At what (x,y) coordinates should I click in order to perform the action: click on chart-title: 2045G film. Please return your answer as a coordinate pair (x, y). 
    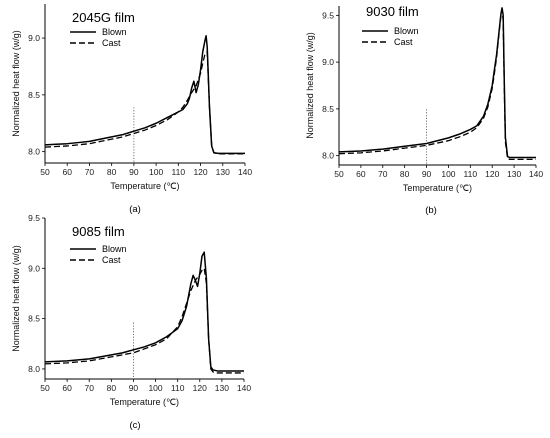
    Looking at the image, I should click on (103, 17).